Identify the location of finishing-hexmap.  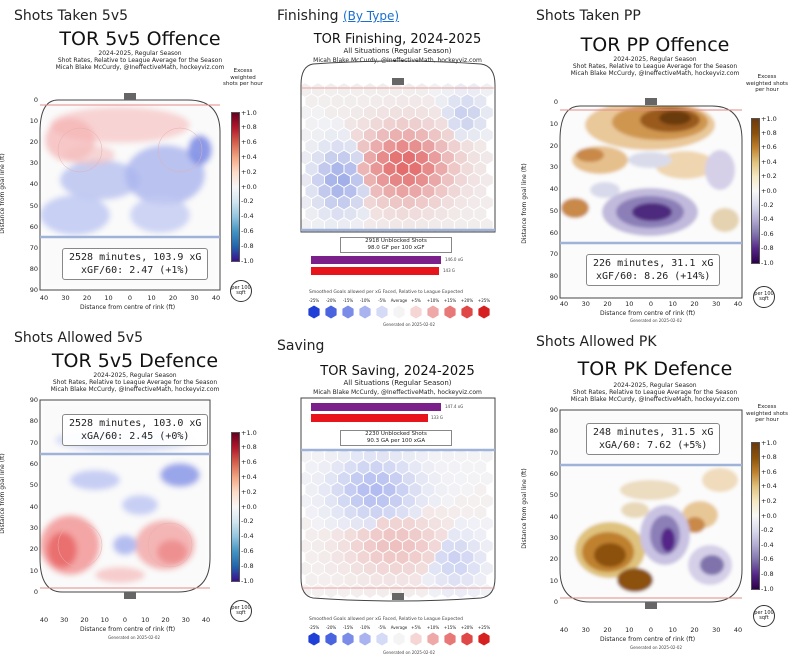
(398, 167).